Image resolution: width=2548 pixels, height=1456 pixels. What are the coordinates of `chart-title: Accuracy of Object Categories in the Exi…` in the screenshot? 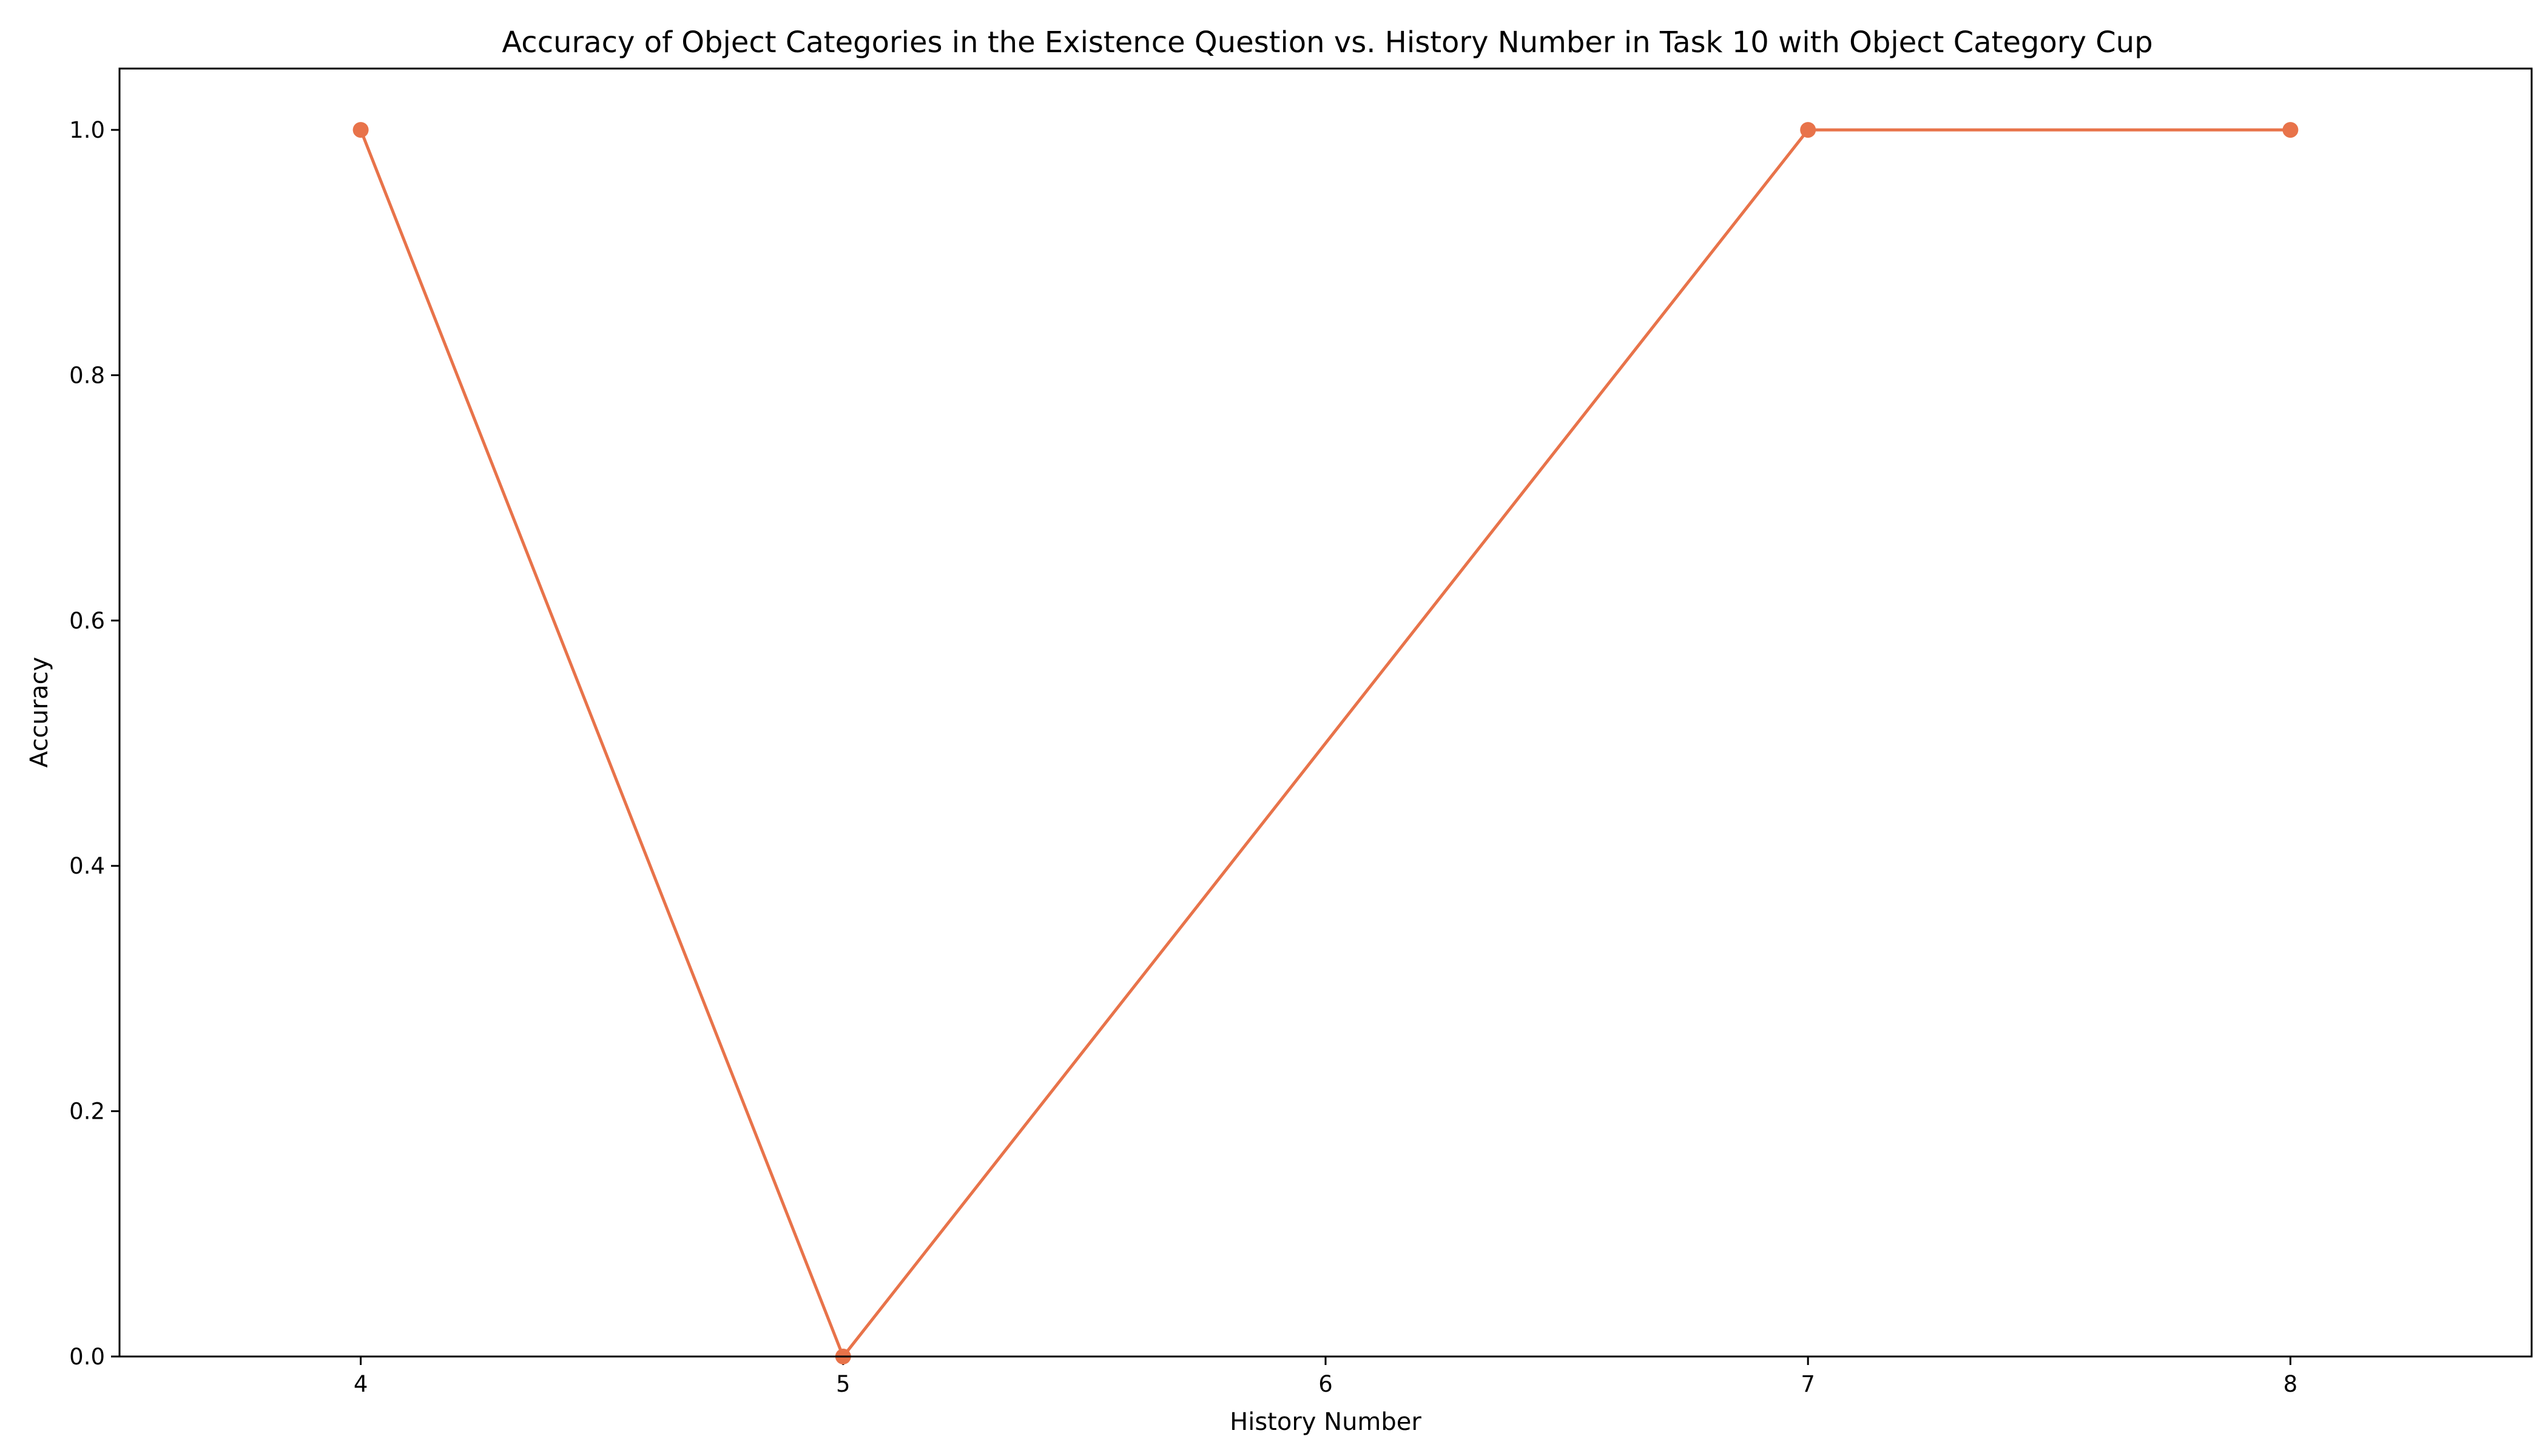 It's located at (1327, 42).